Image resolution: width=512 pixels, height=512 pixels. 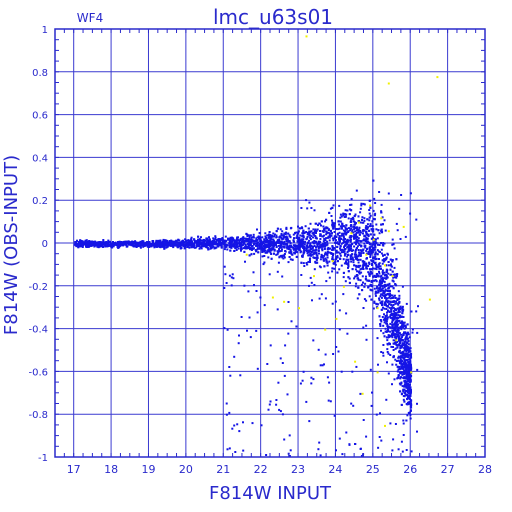 What do you see at coordinates (38, 415) in the screenshot?
I see `y-tick-label: -0.8` at bounding box center [38, 415].